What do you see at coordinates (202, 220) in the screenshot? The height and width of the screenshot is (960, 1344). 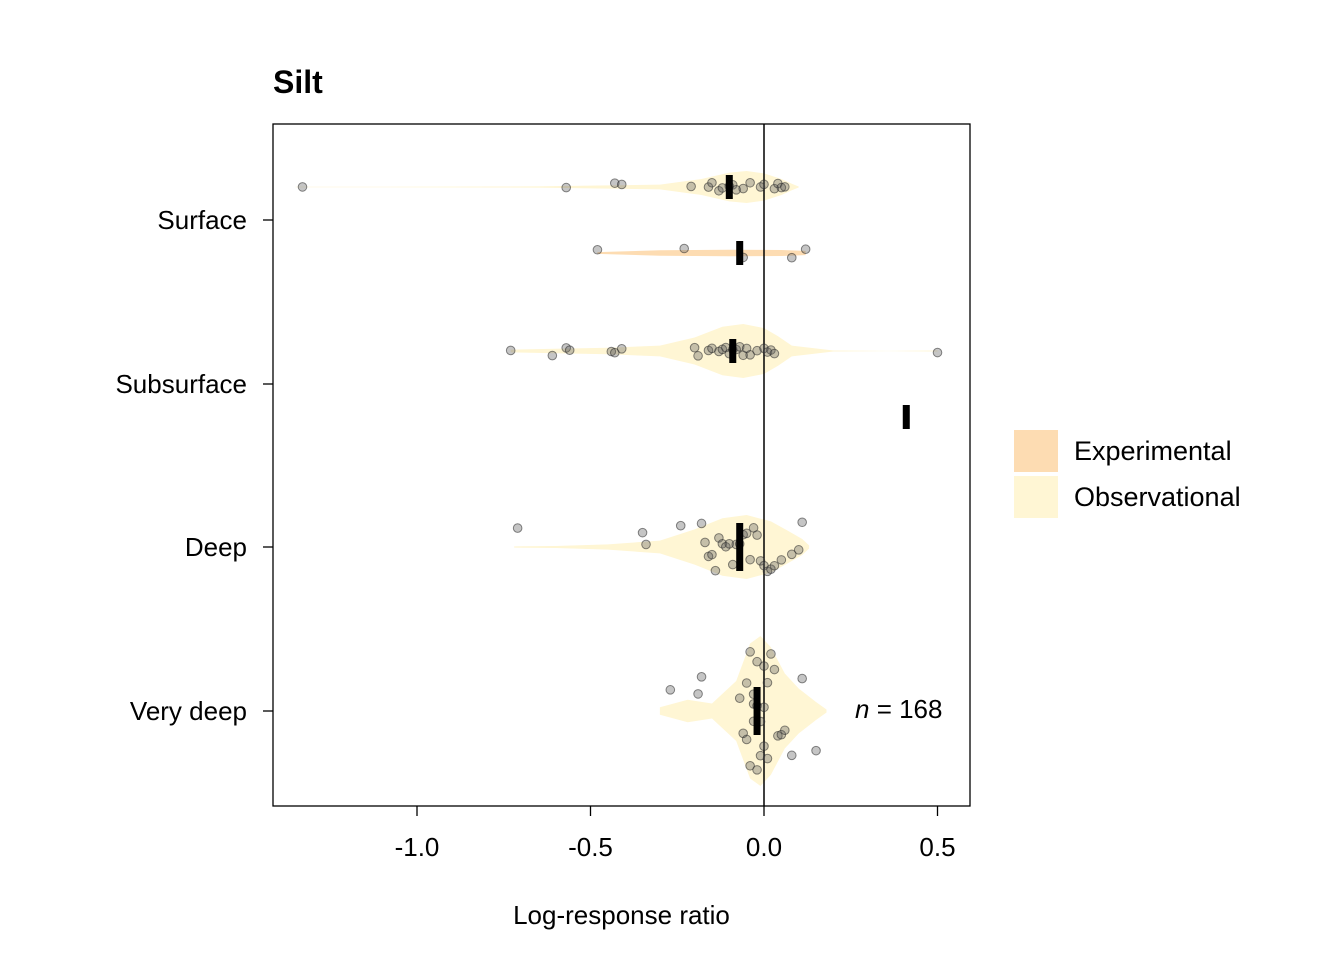 I see `y-tick-label-surface: Surface` at bounding box center [202, 220].